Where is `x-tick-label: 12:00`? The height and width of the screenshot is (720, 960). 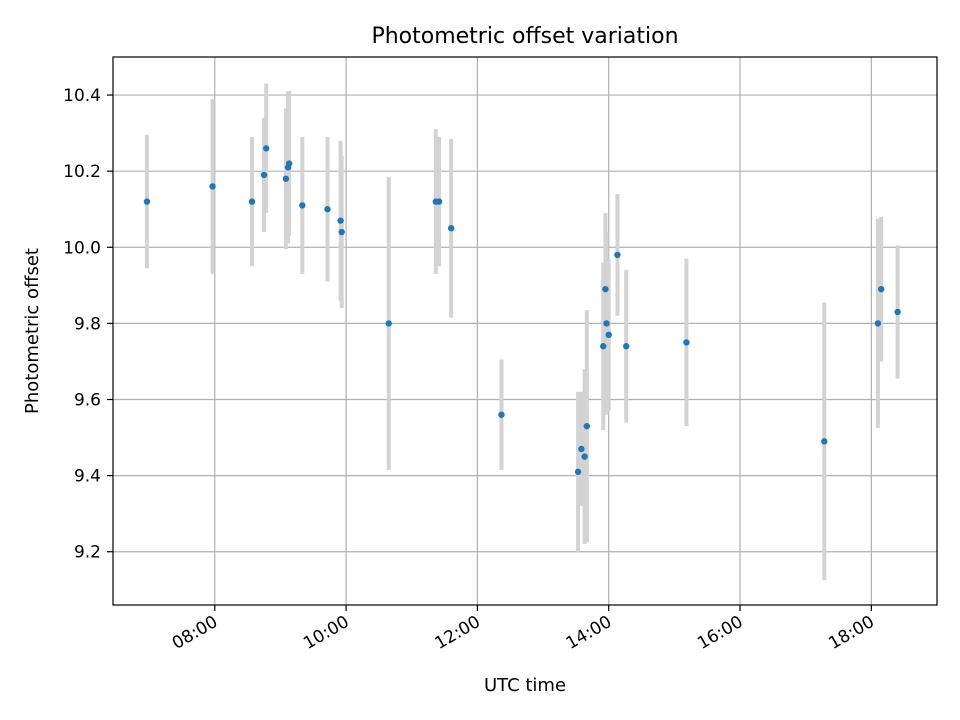
x-tick-label: 12:00 is located at coordinates (457, 633).